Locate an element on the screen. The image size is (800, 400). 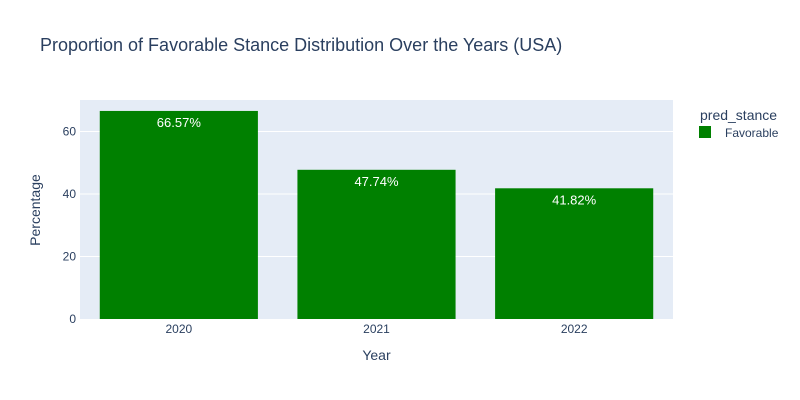
x-tick-label-2022: 2022 is located at coordinates (574, 329).